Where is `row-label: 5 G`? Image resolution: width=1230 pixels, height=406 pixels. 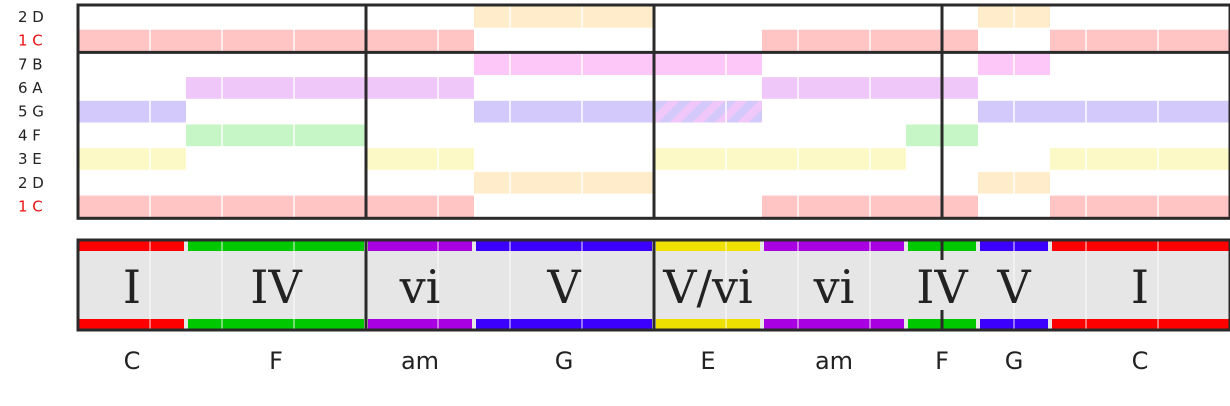
row-label: 5 G is located at coordinates (31, 112).